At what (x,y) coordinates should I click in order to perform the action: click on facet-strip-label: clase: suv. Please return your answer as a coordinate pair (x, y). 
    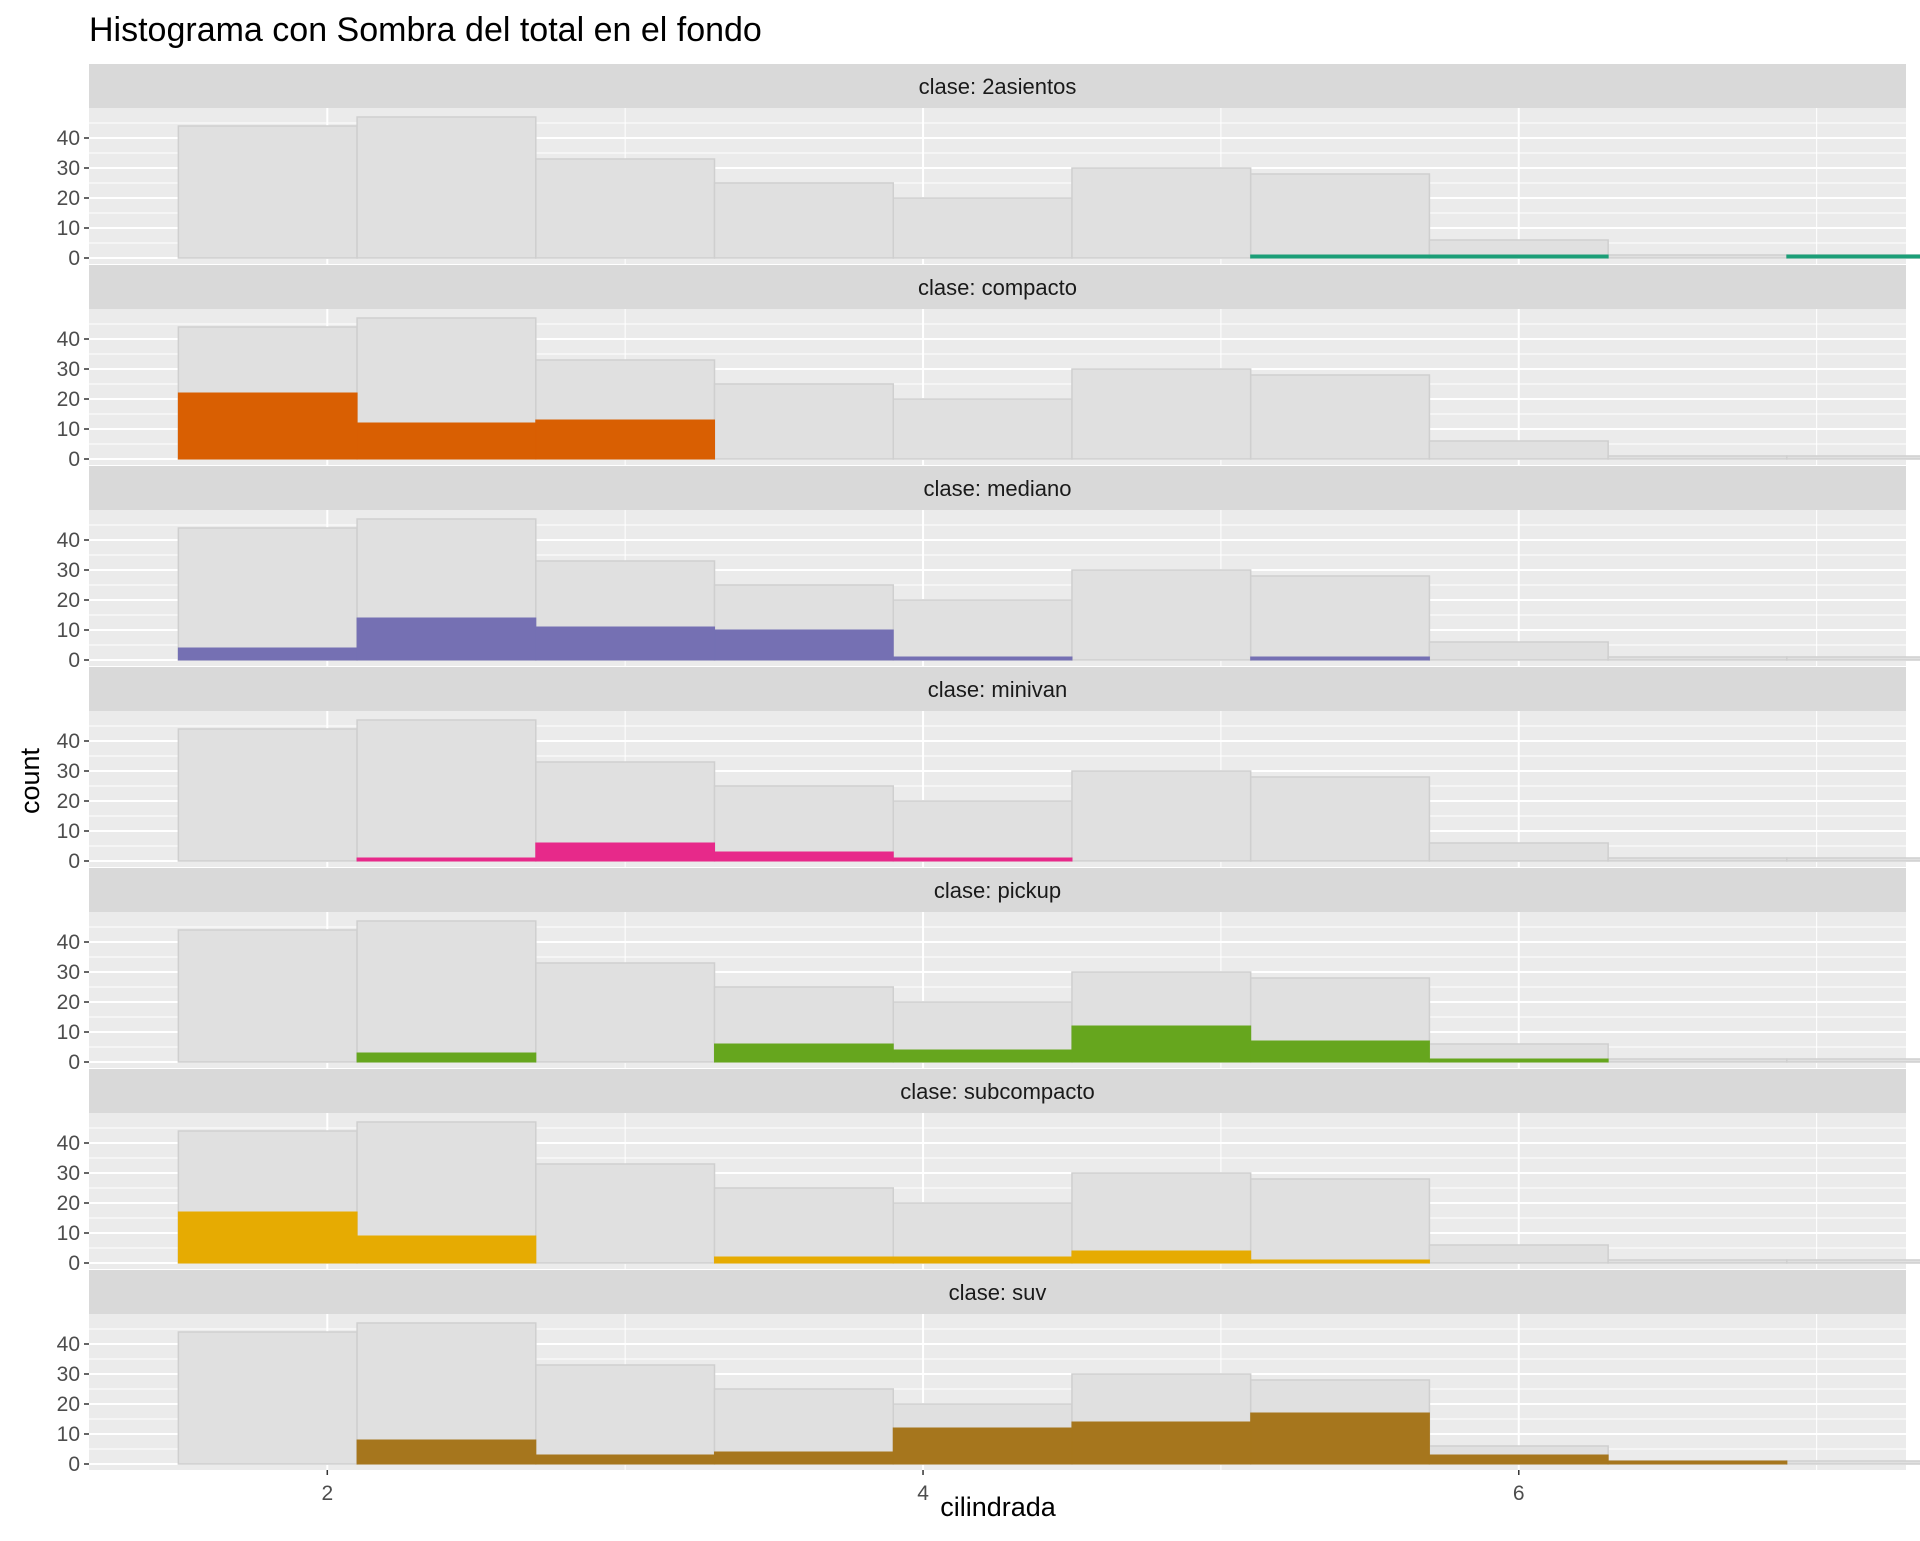
    Looking at the image, I should click on (998, 1292).